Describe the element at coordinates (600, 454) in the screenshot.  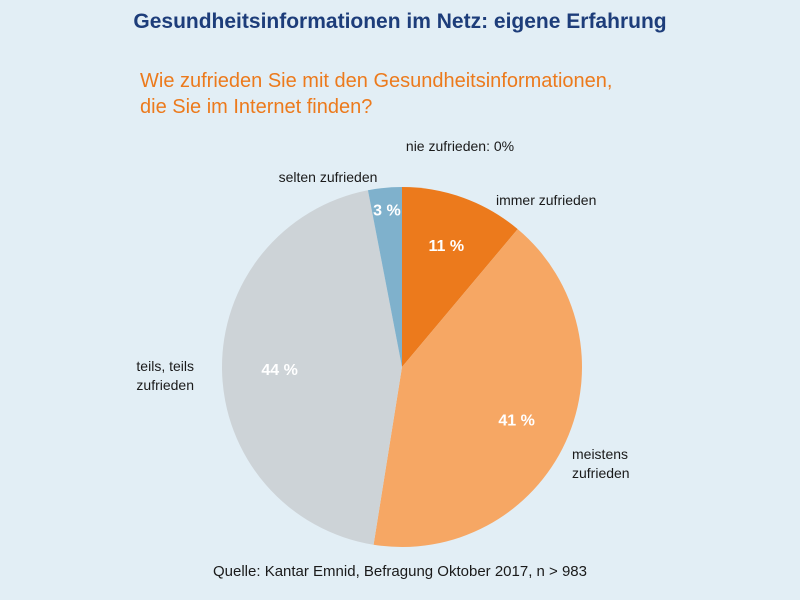
I see `category-label-line: meistens` at that location.